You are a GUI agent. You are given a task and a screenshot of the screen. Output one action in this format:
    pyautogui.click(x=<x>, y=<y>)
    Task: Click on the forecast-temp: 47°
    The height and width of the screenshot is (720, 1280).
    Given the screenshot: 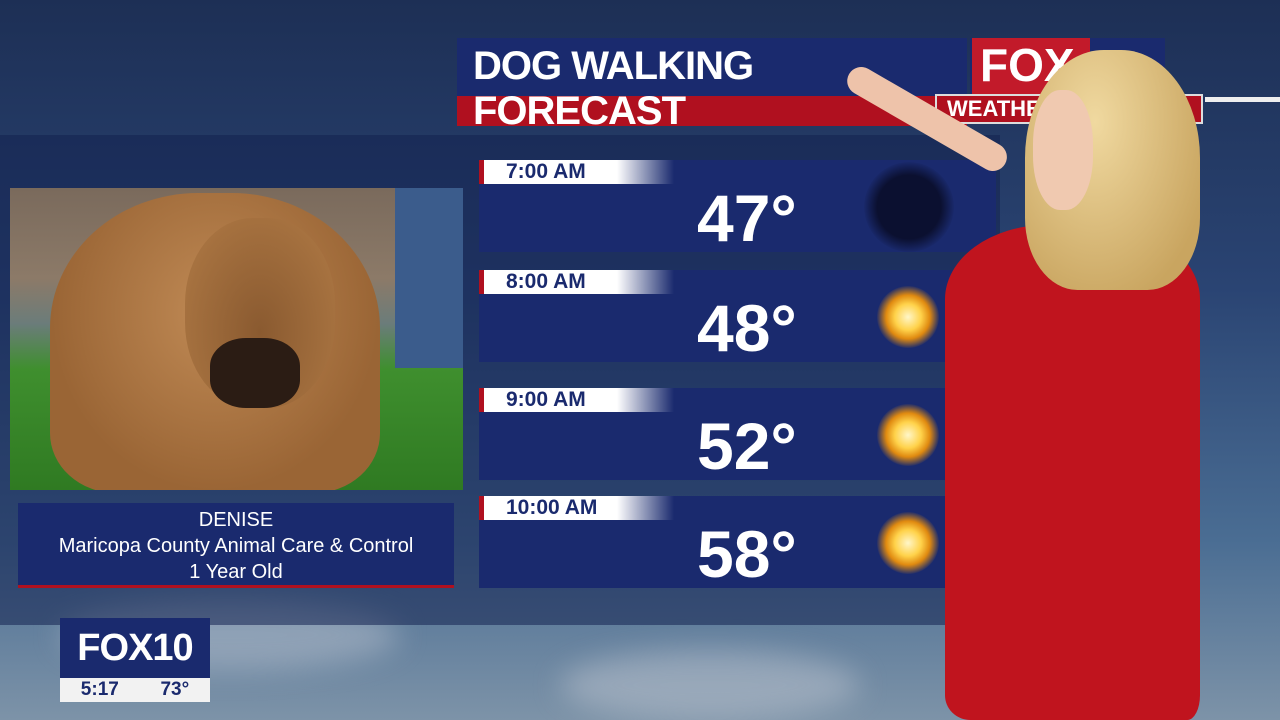 What is the action you would take?
    pyautogui.click(x=747, y=218)
    